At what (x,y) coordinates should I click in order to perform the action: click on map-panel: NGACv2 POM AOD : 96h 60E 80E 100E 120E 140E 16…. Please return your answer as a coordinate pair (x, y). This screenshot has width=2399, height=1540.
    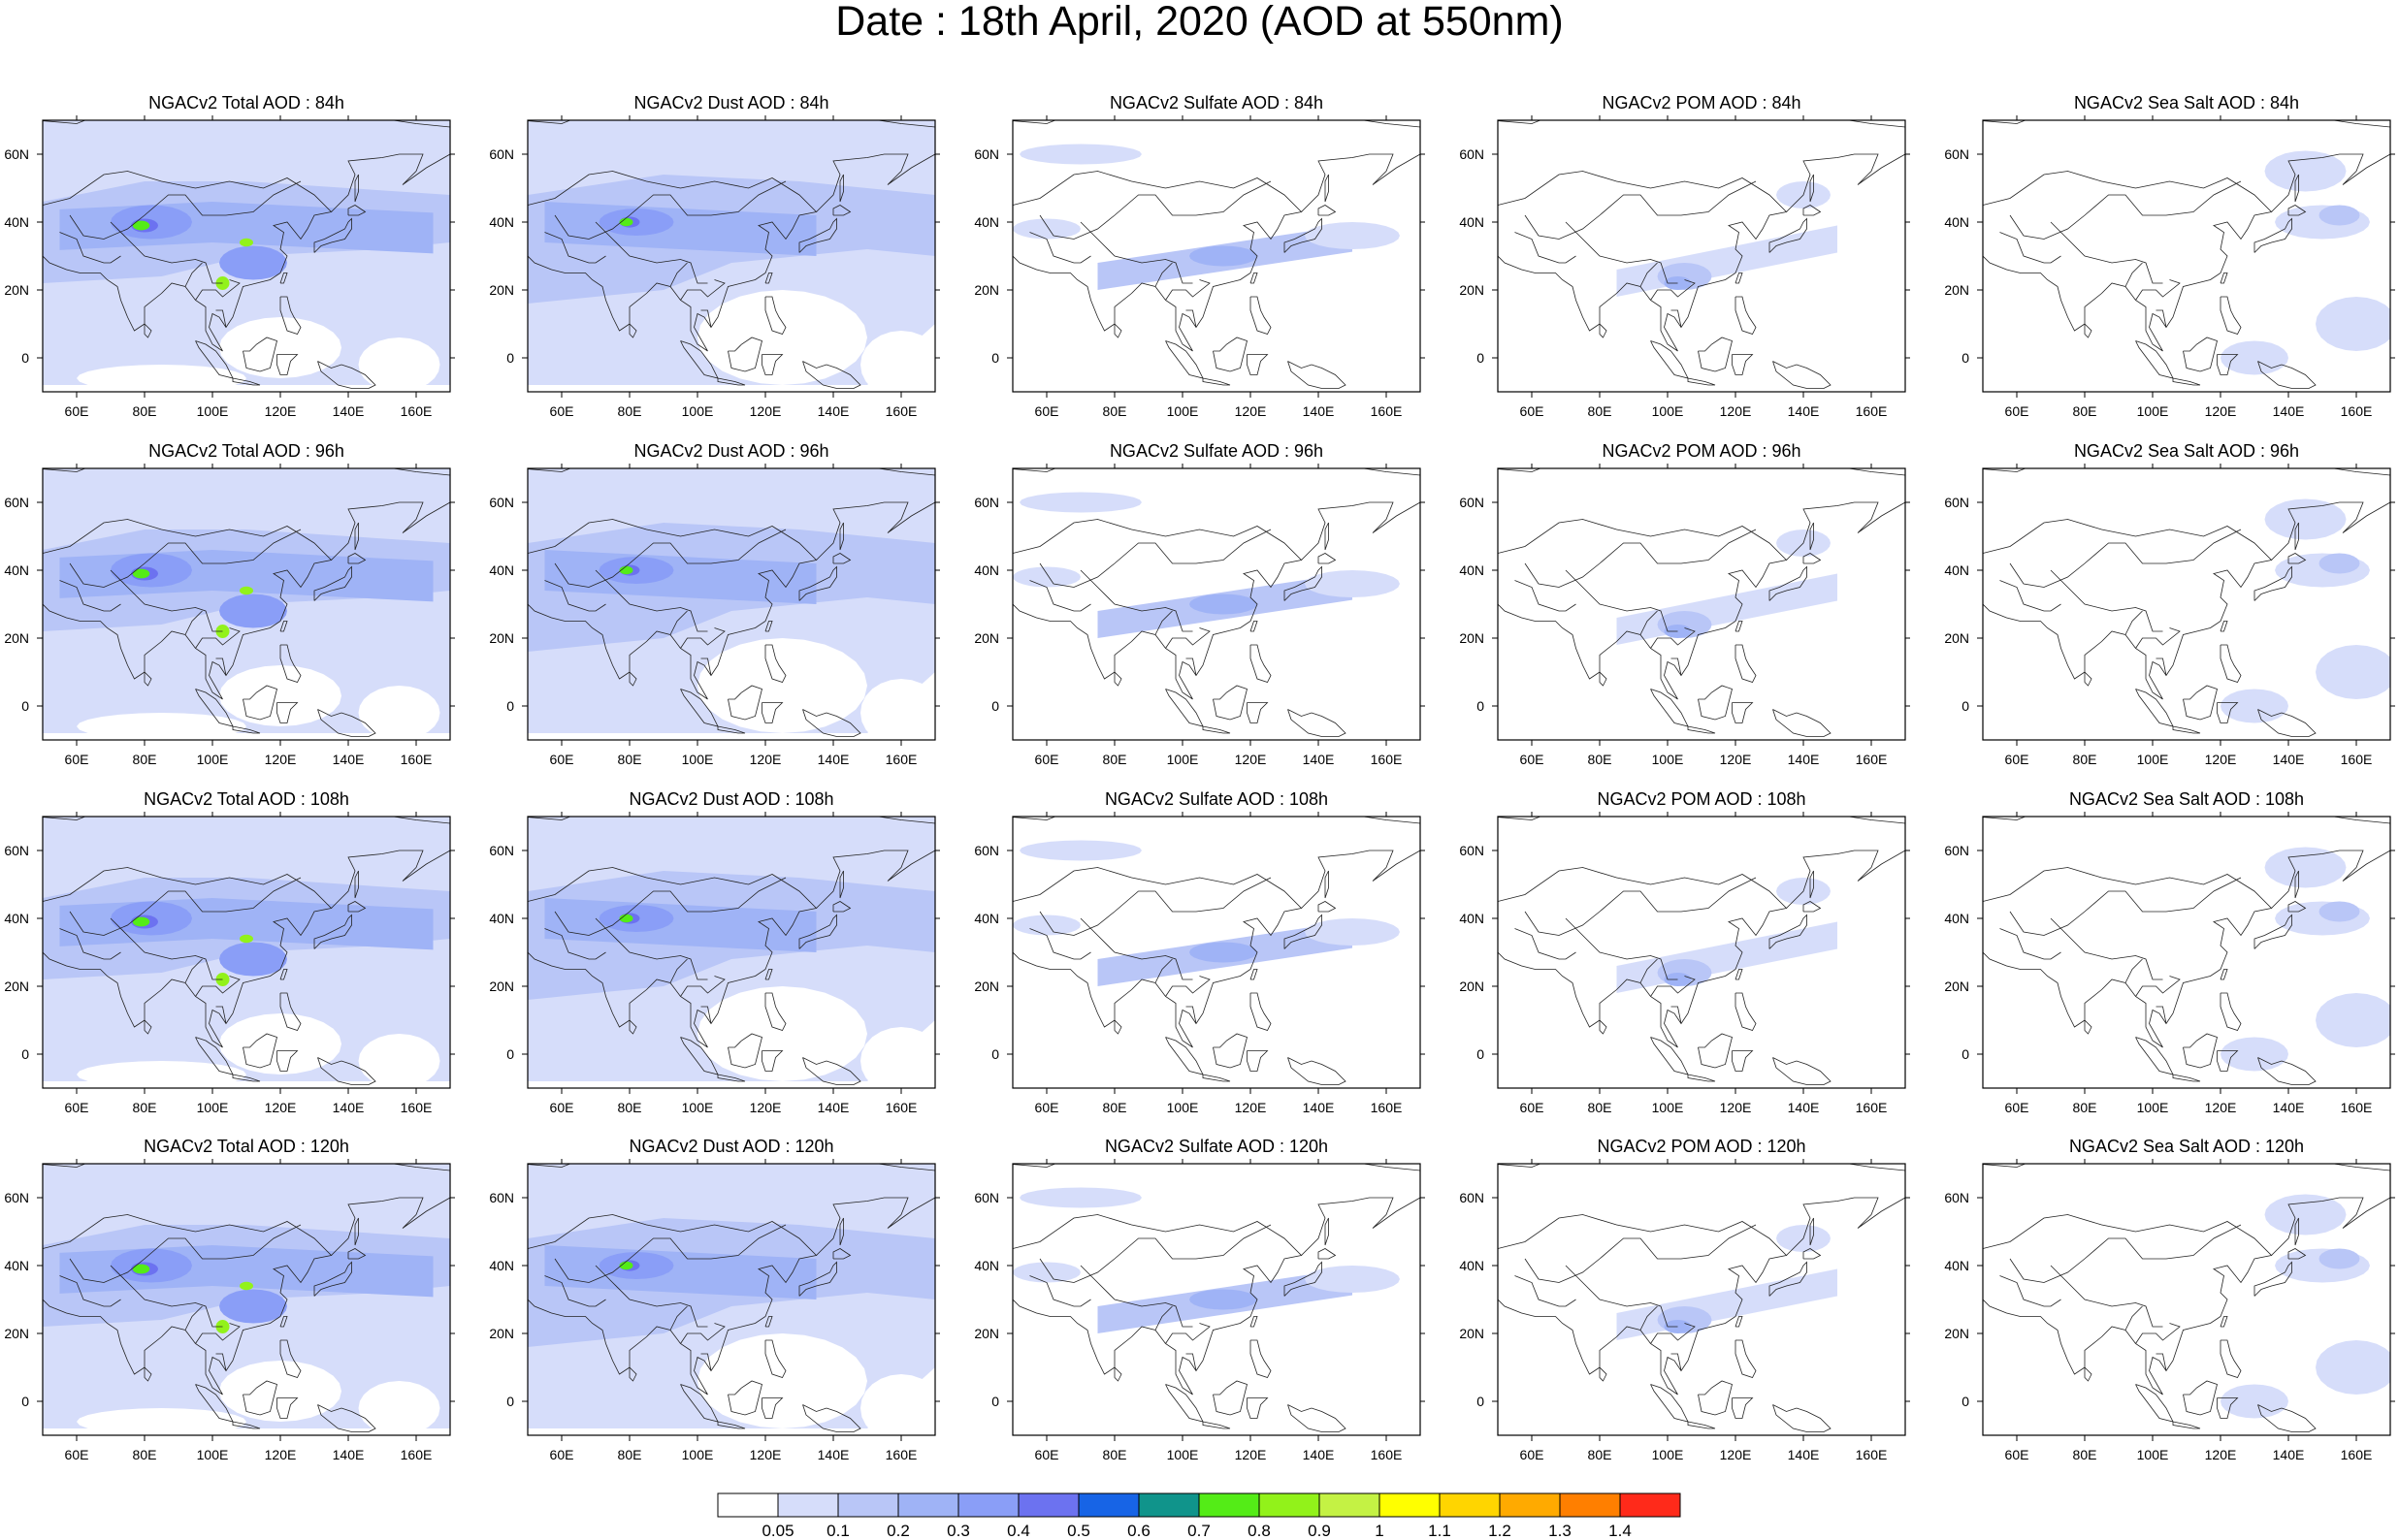
    Looking at the image, I should click on (1685, 604).